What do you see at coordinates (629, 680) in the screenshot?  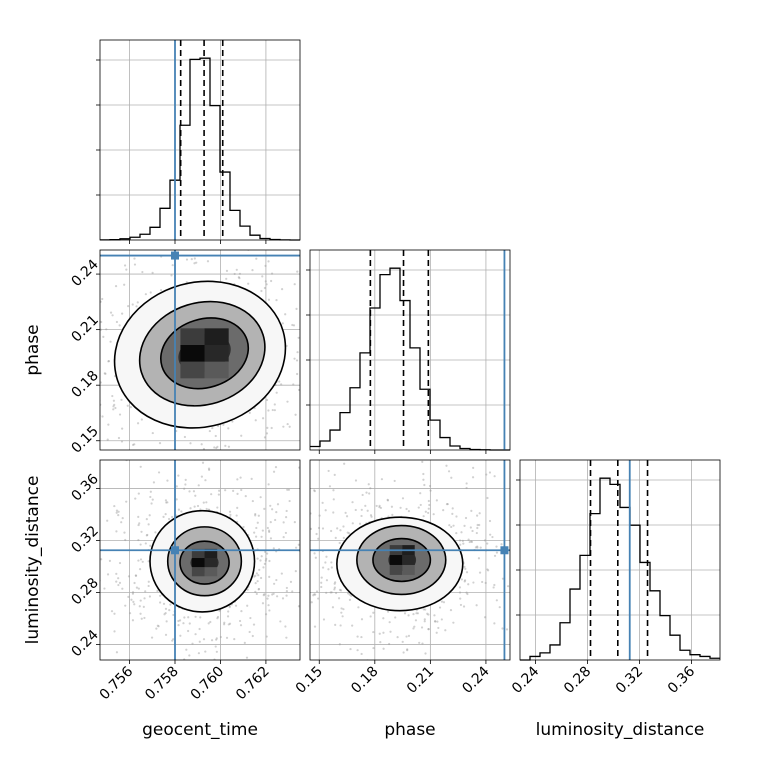 I see `x-tick-label-luminosity_distance: 0.32` at bounding box center [629, 680].